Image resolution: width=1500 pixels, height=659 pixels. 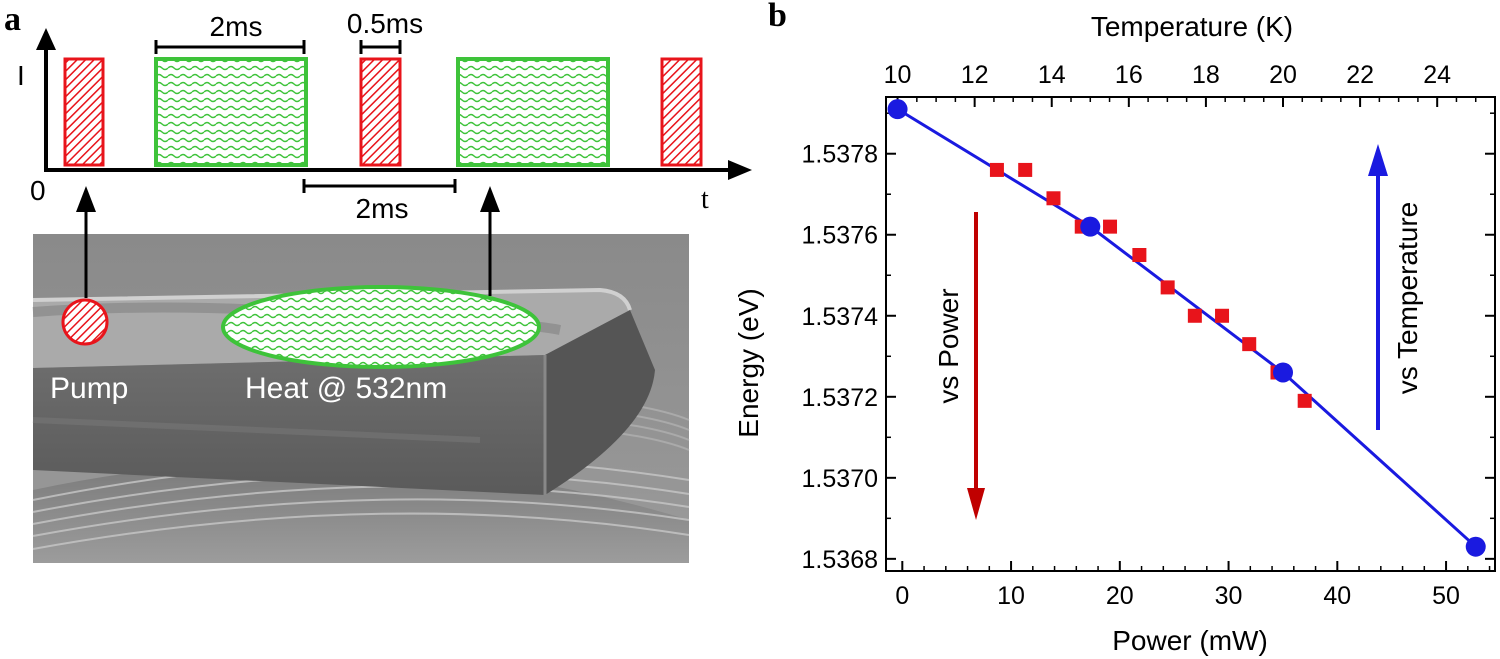 I want to click on bottom-tick-label: 40, so click(x=1337, y=596).